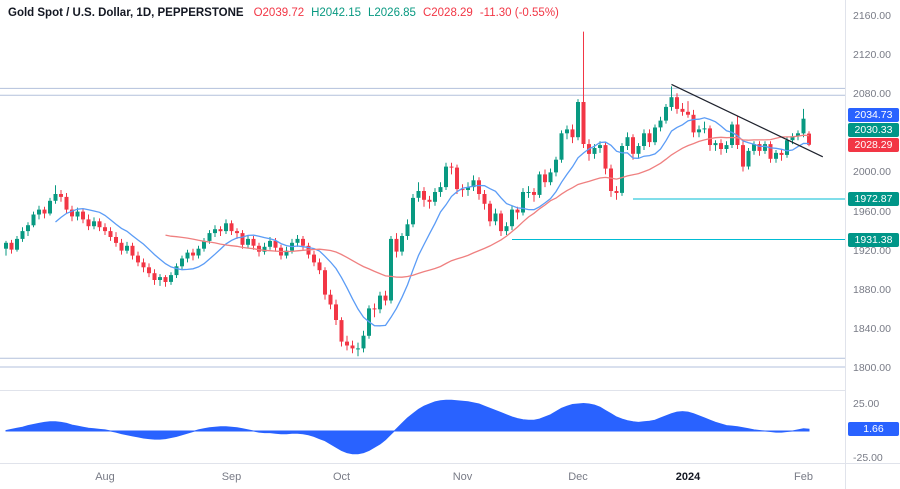  What do you see at coordinates (450, 476) in the screenshot?
I see `time-axis: Aug Sep Oct Nov Dec 2024 Feb` at bounding box center [450, 476].